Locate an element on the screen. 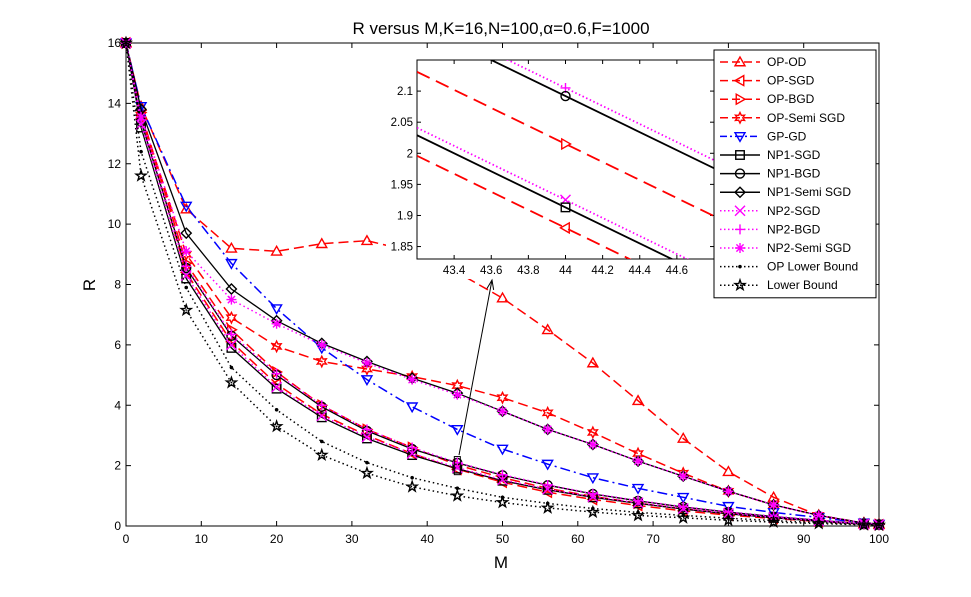 The image size is (971, 597). x-tick-label: 30 is located at coordinates (352, 539).